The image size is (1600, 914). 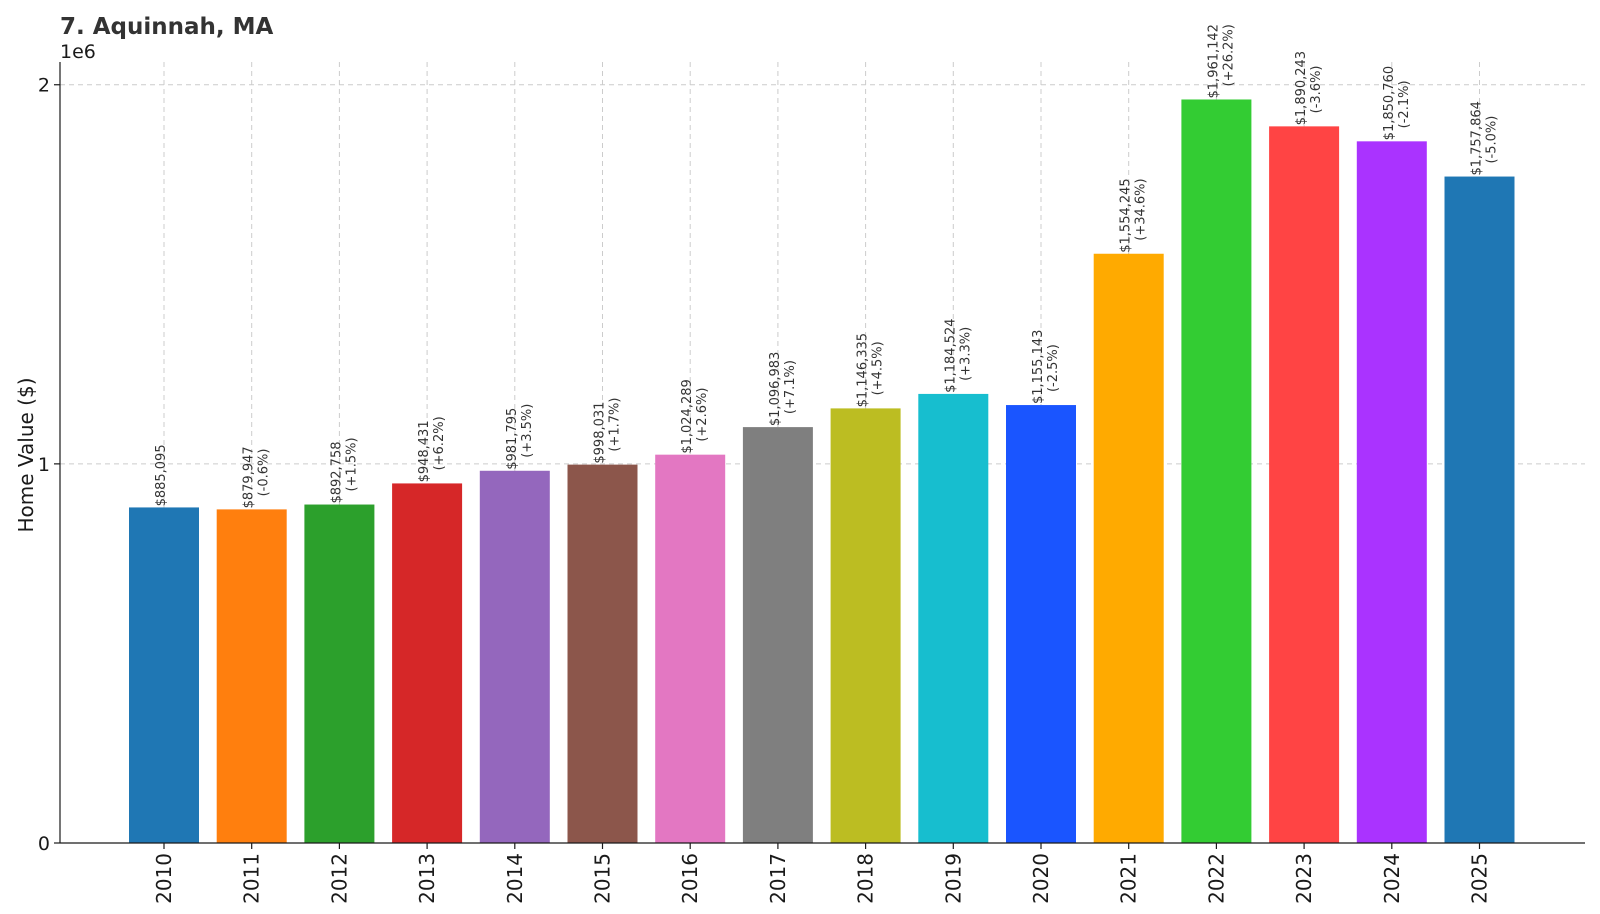 What do you see at coordinates (1304, 485) in the screenshot?
I see `bar-2023` at bounding box center [1304, 485].